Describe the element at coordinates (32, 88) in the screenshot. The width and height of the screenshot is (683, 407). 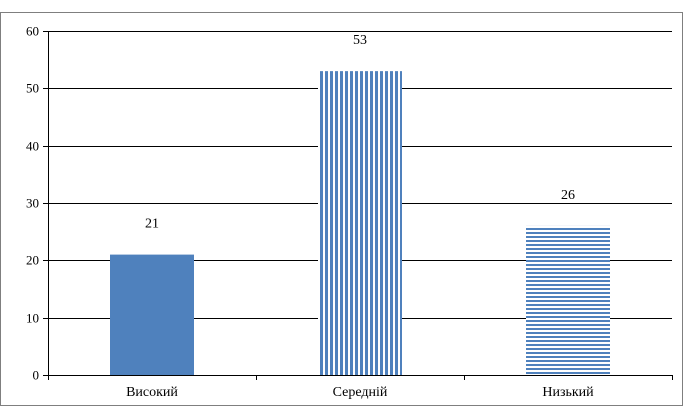
I see `y-tick-label: 50` at that location.